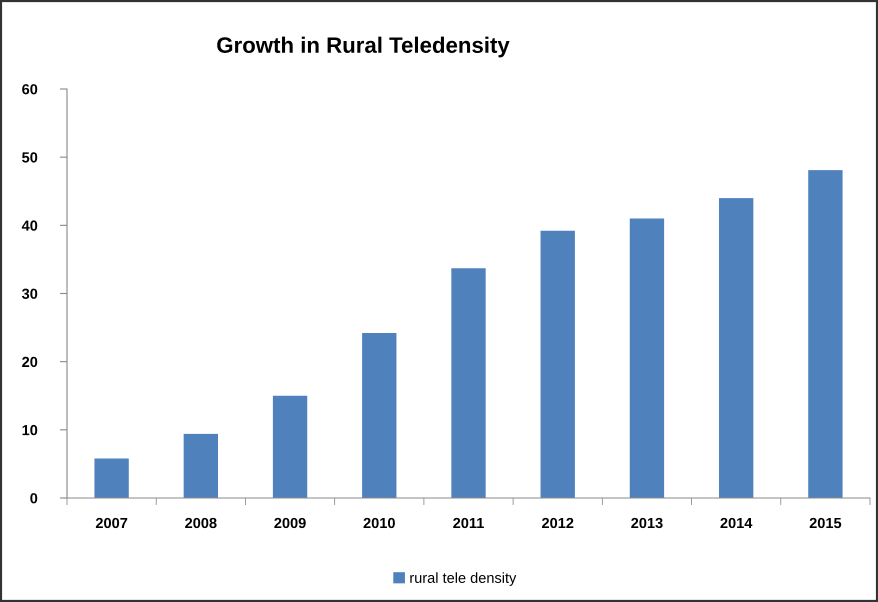 Image resolution: width=878 pixels, height=602 pixels. Describe the element at coordinates (30, 293) in the screenshot. I see `y-tick-label: 30` at that location.